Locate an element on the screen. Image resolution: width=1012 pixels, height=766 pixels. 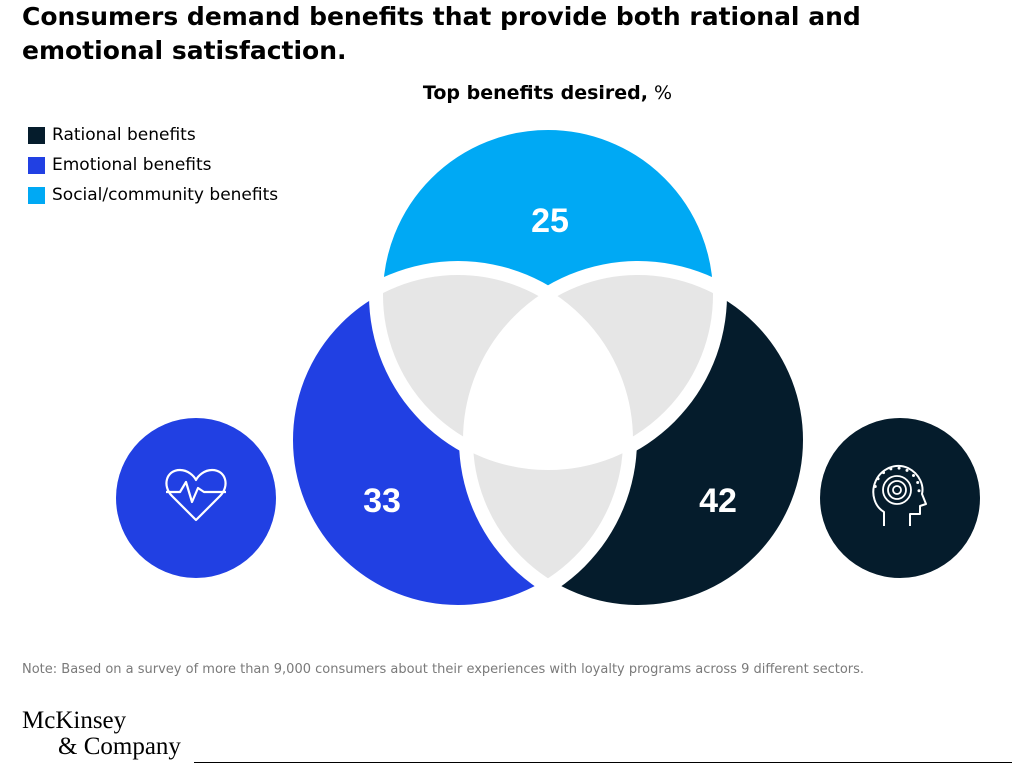
logo-rule is located at coordinates (603, 762).